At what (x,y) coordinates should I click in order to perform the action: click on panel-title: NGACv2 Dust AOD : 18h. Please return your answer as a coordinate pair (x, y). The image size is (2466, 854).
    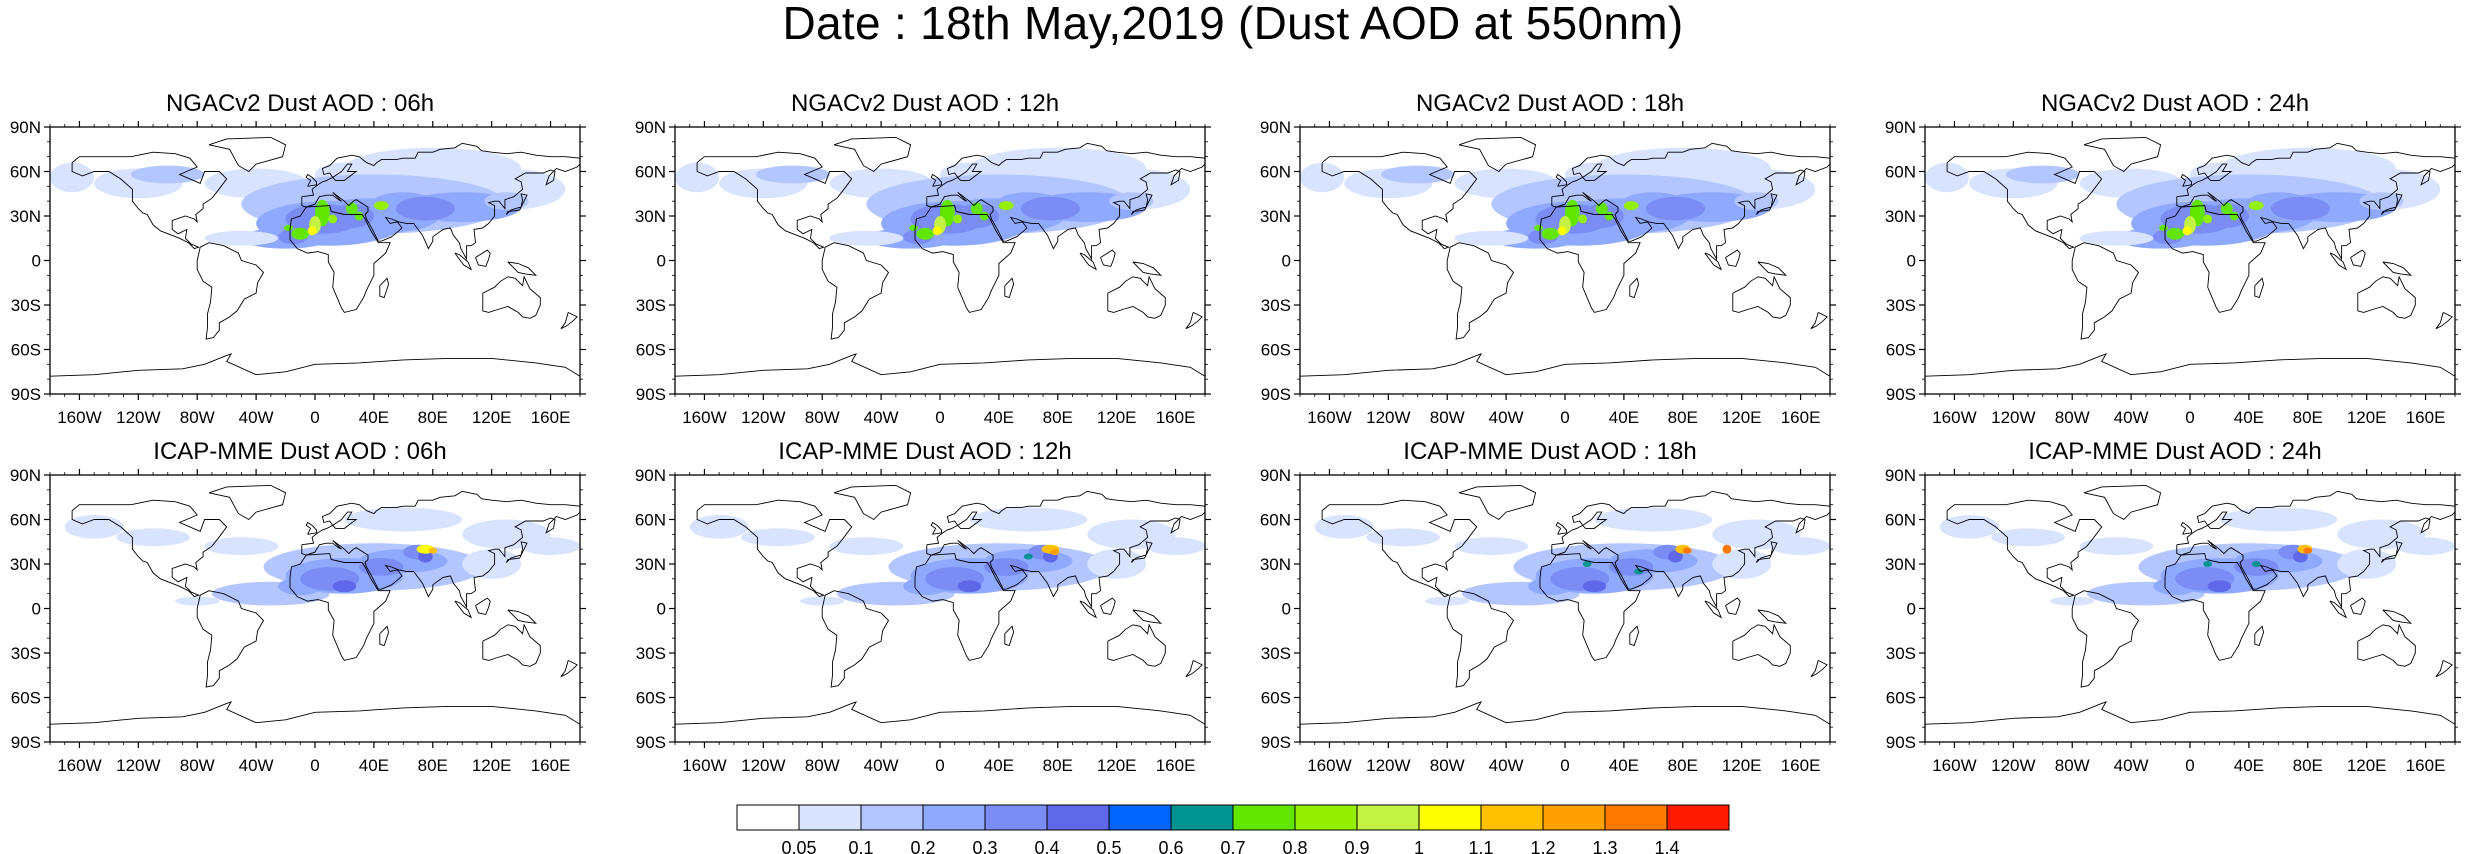
    Looking at the image, I should click on (1550, 103).